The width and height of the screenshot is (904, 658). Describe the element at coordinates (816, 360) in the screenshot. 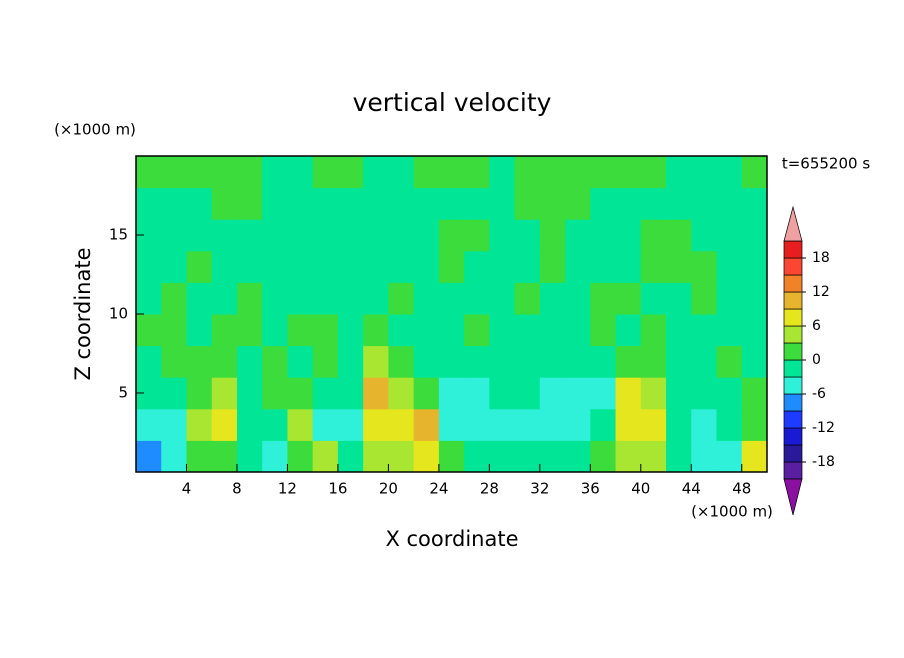

I see `colorbar-tick-label: 0` at that location.